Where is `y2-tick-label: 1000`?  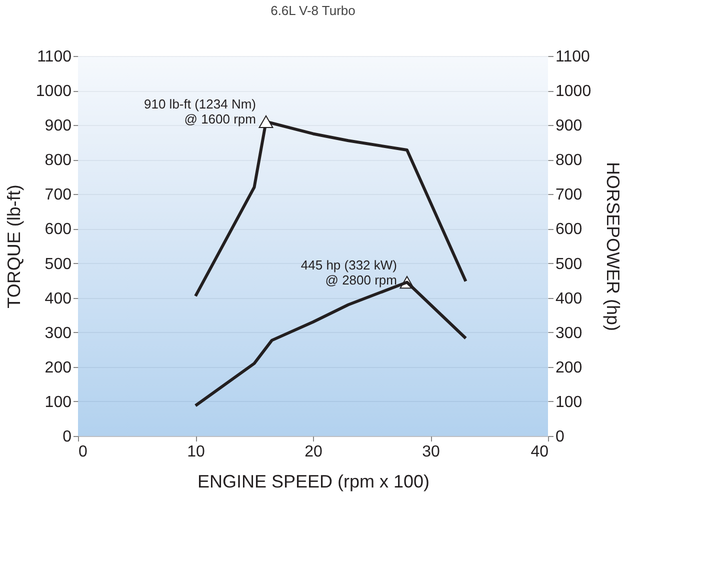
y2-tick-label: 1000 is located at coordinates (574, 91).